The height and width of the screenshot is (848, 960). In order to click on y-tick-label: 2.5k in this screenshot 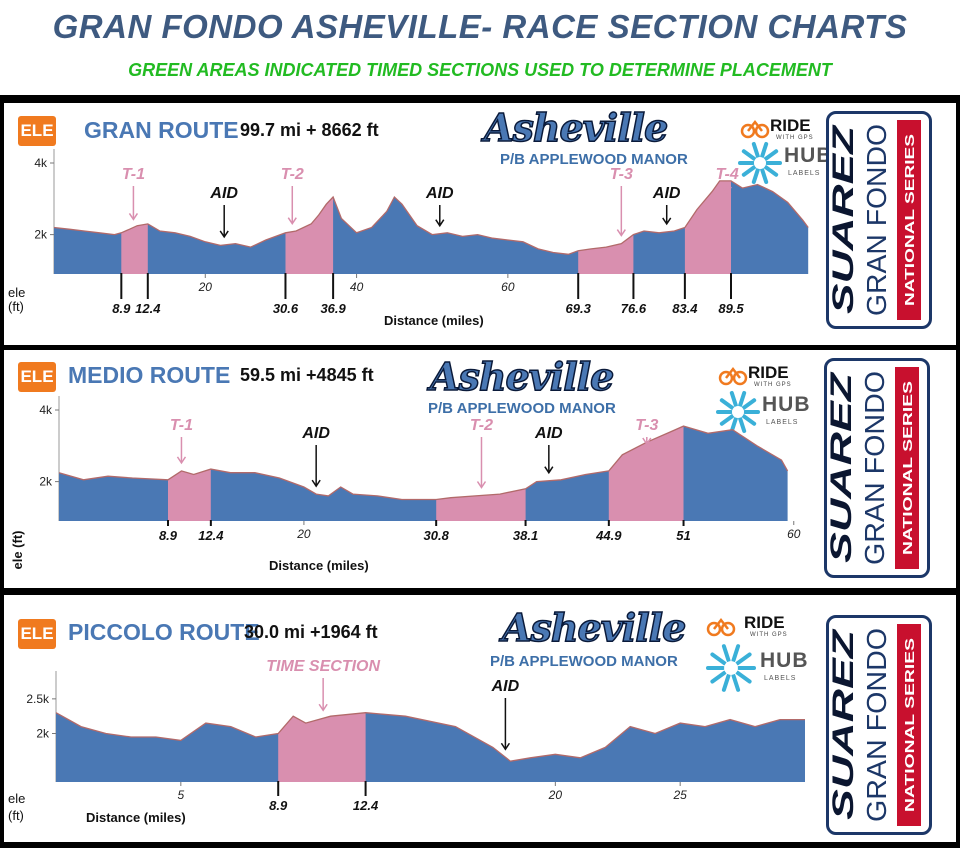, I will do `click(38, 699)`.